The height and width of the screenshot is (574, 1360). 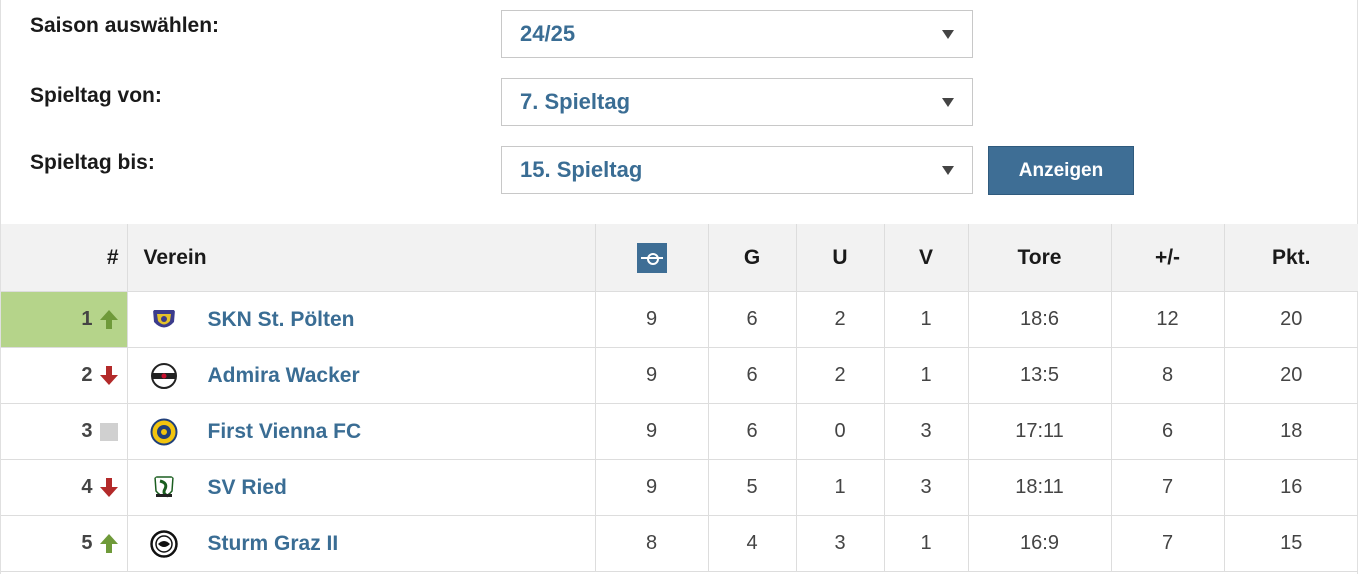 What do you see at coordinates (87, 543) in the screenshot?
I see `rank-value: 5` at bounding box center [87, 543].